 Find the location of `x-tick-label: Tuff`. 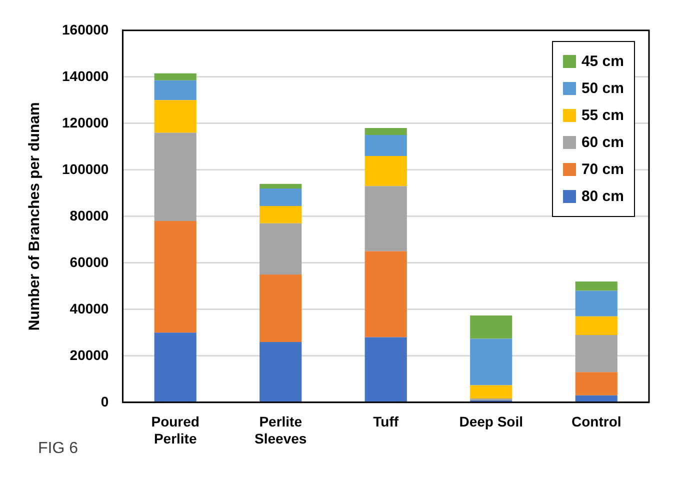

x-tick-label: Tuff is located at coordinates (386, 422).